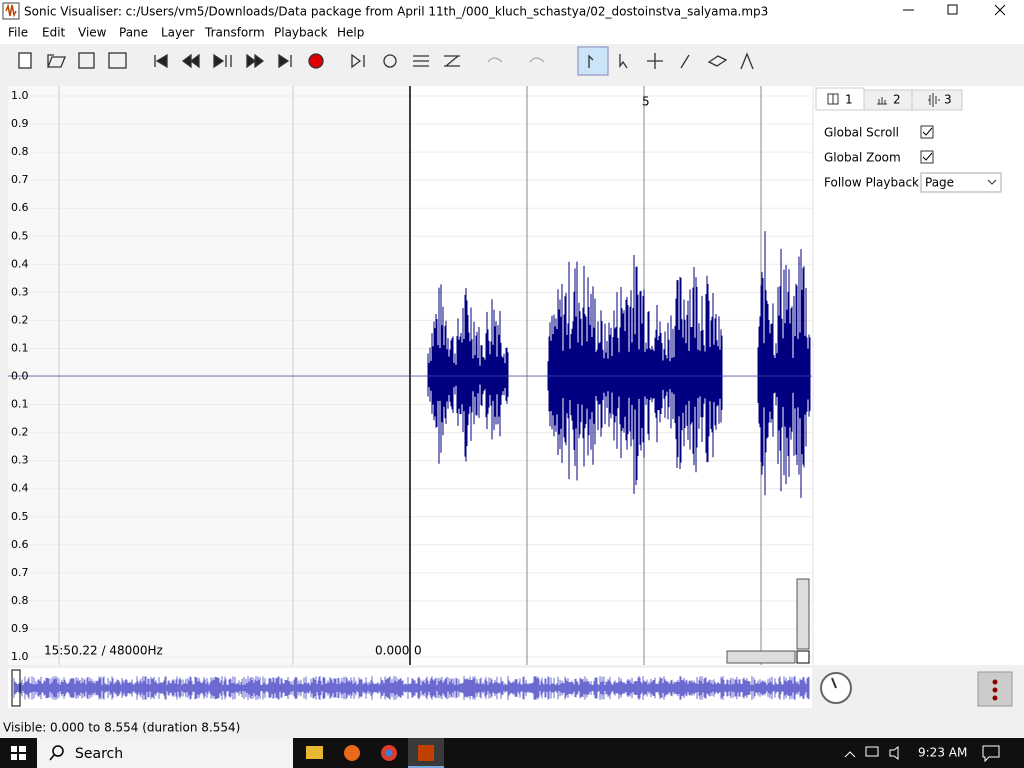 The width and height of the screenshot is (1024, 768). I want to click on left-value: 0.000, so click(392, 651).